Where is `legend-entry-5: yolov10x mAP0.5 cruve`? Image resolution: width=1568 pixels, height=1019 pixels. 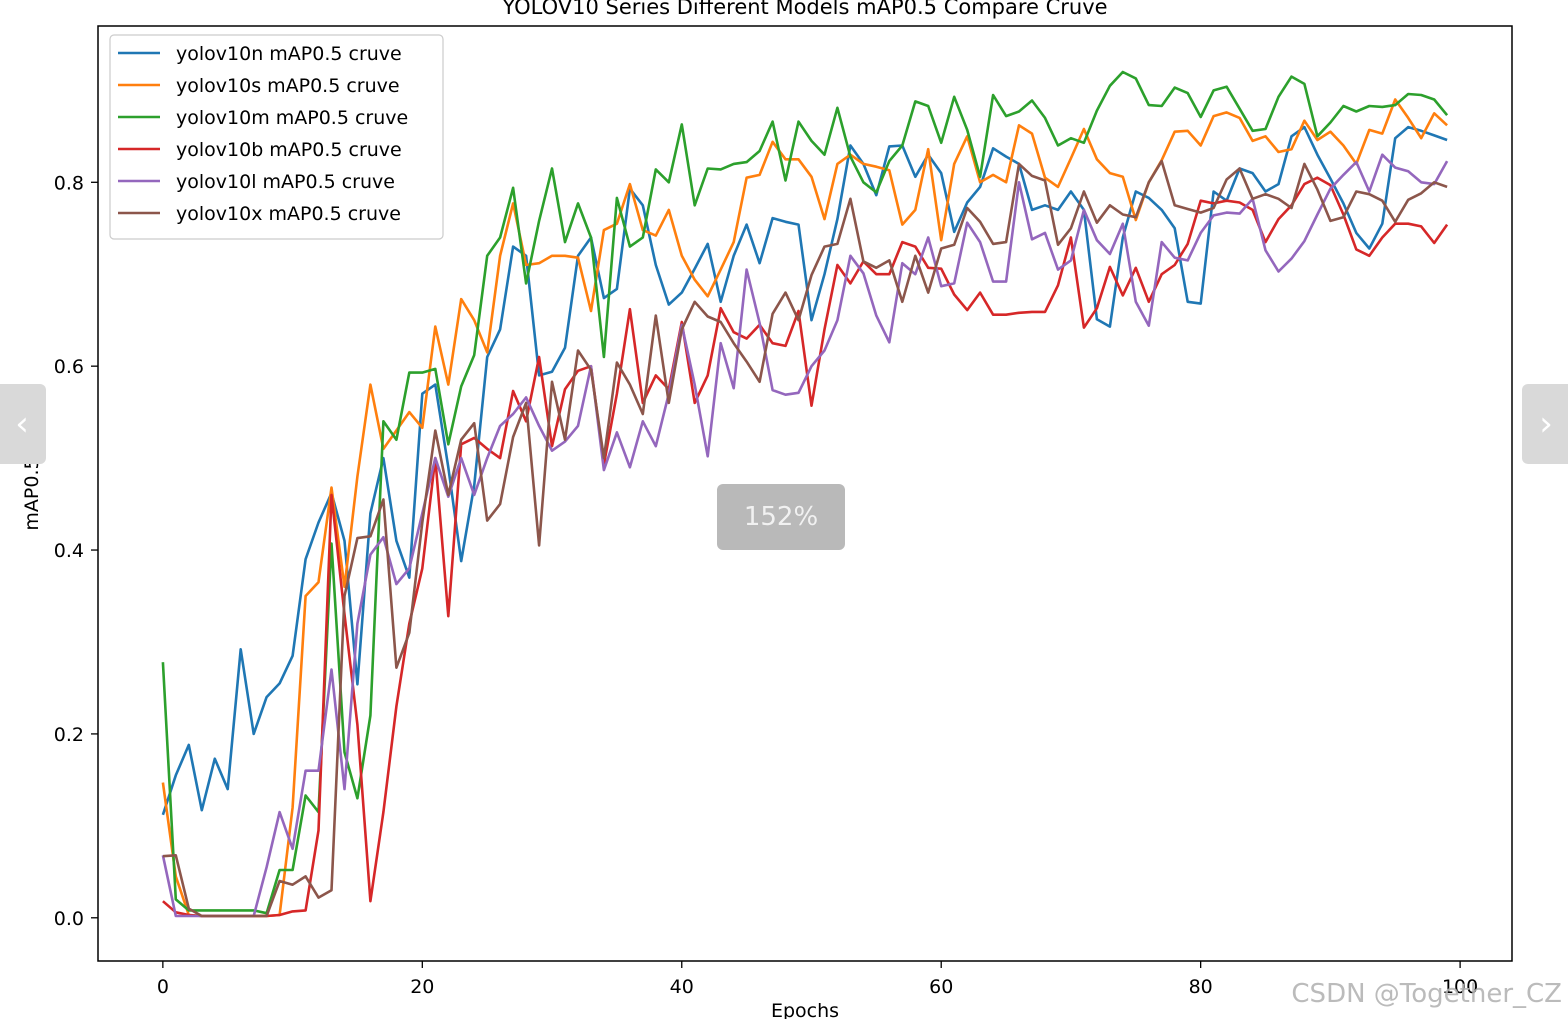
legend-entry-5: yolov10x mAP0.5 cruve is located at coordinates (288, 214).